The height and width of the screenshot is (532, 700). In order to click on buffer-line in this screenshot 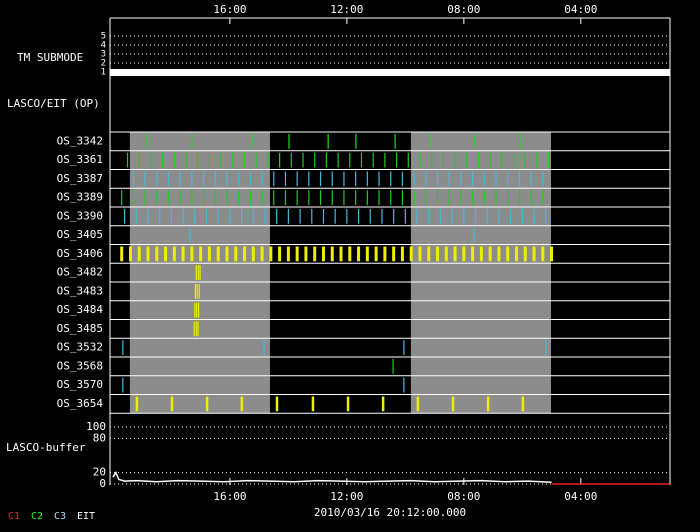, I will do `click(332, 477)`.